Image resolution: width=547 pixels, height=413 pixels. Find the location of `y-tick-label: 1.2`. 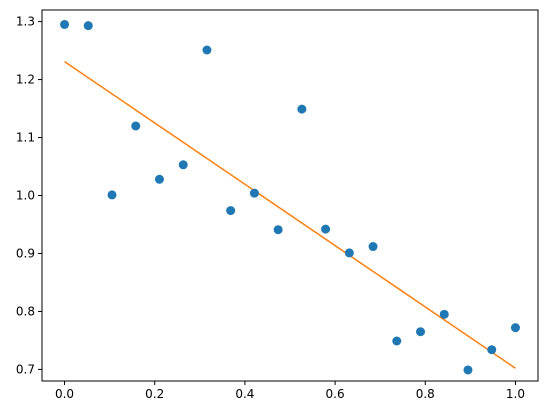

y-tick-label: 1.2 is located at coordinates (25, 80).